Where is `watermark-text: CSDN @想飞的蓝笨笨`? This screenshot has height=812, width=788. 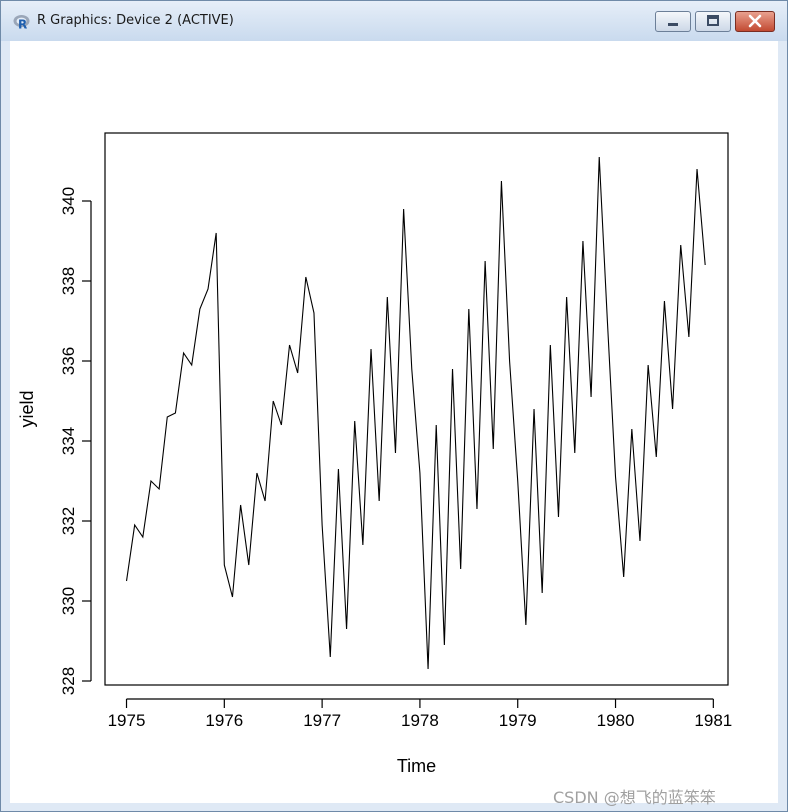 watermark-text: CSDN @想飞的蓝笨笨 is located at coordinates (634, 797).